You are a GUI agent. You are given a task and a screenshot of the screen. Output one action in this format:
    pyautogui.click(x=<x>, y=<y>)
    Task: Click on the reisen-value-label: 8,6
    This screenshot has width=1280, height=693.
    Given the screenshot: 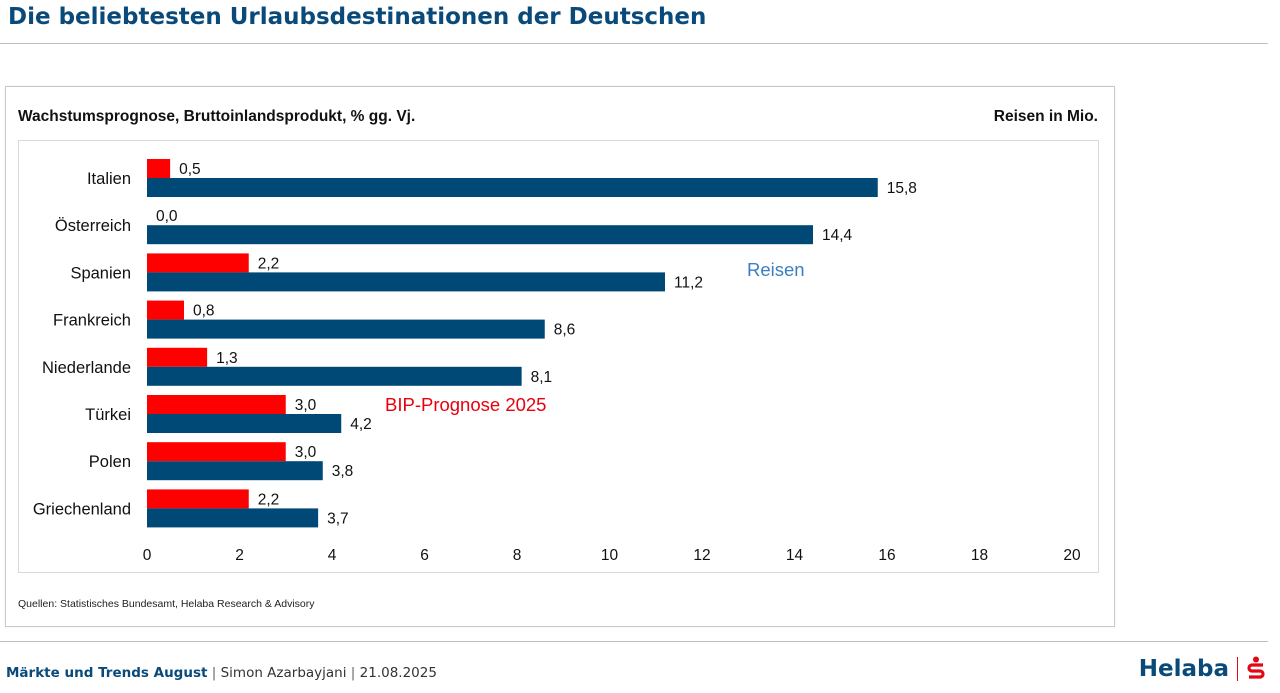 What is the action you would take?
    pyautogui.click(x=565, y=330)
    